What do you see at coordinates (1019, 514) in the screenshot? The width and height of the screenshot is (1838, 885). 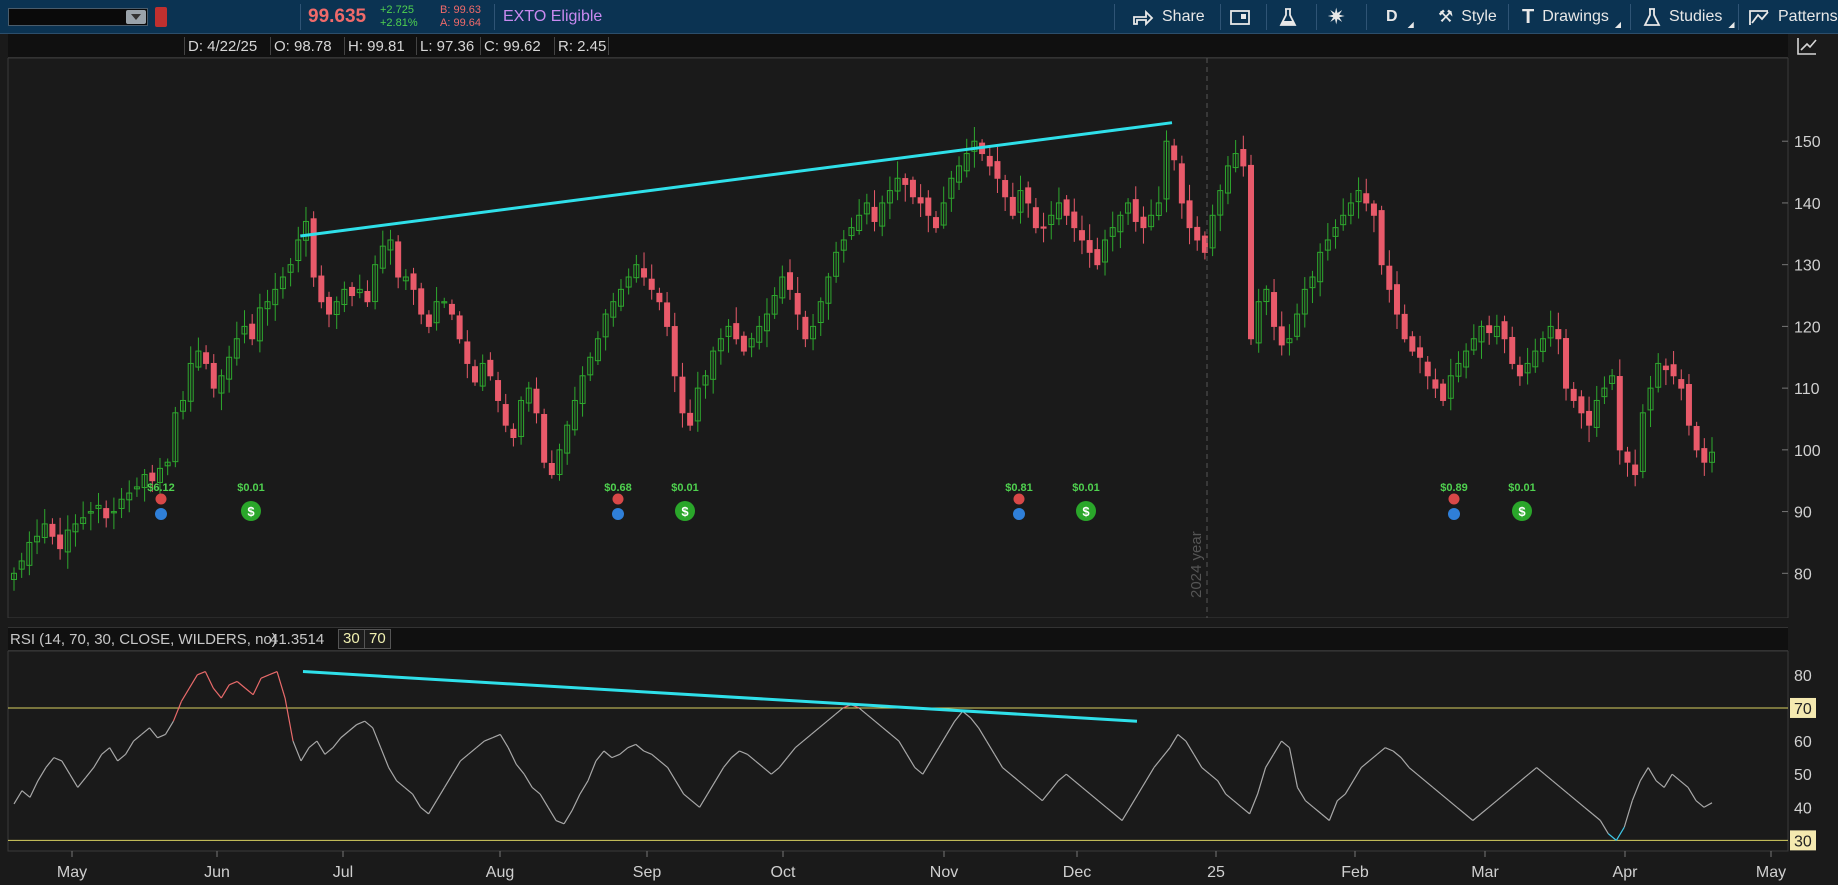 I see `earnings-icon` at bounding box center [1019, 514].